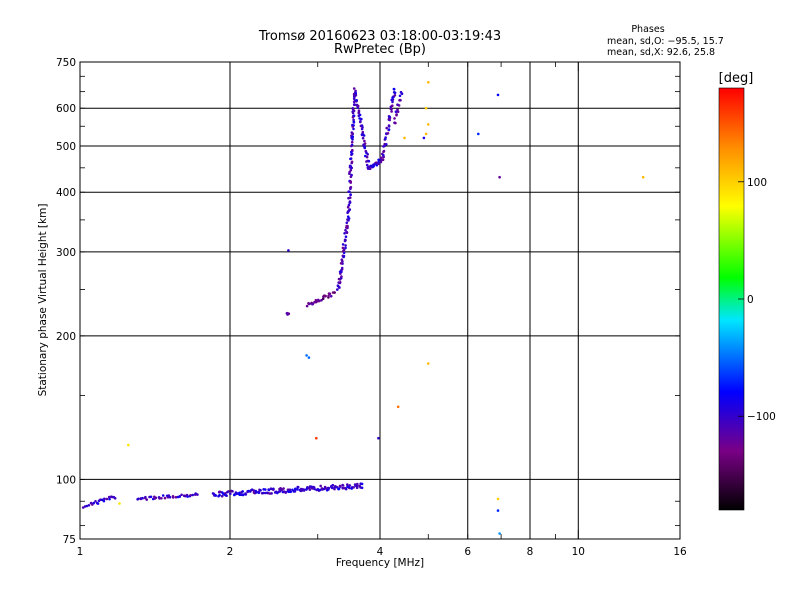  I want to click on colorbar-tick-label: 100, so click(757, 183).